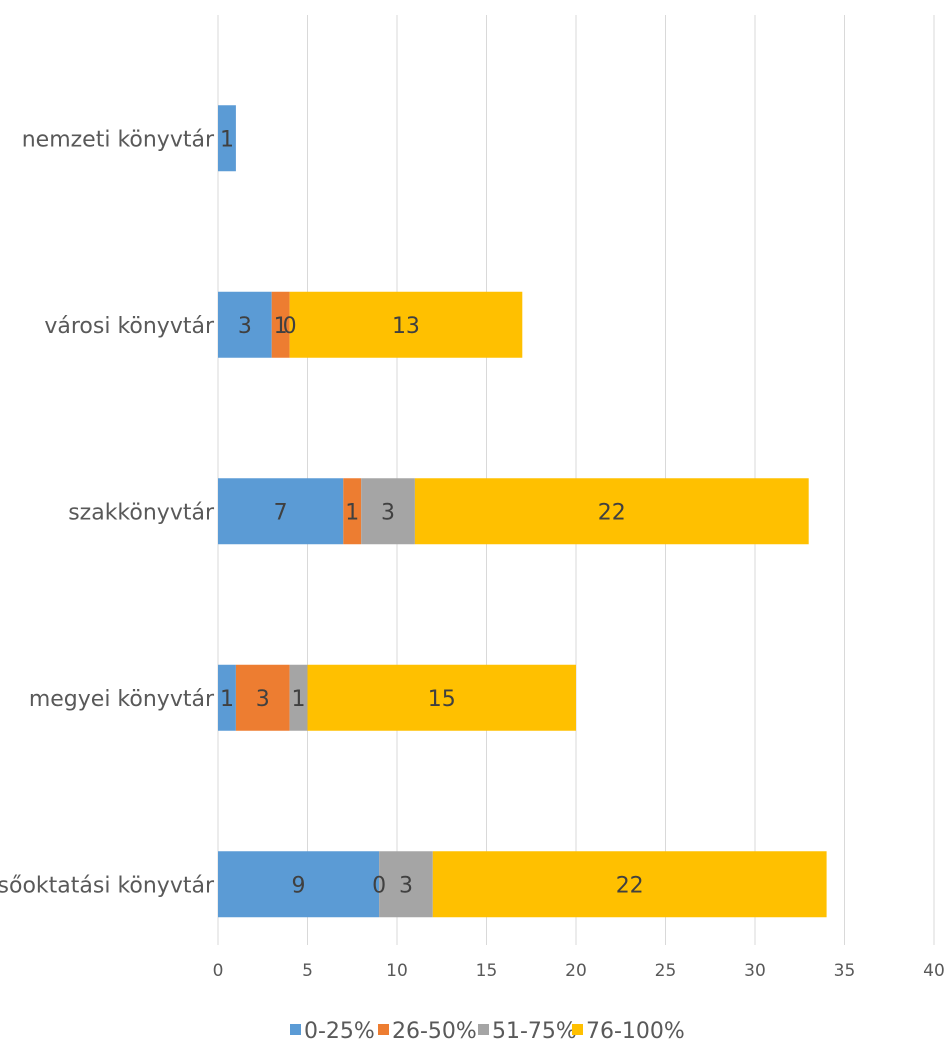 This screenshot has height=1047, width=946. I want to click on legend: 0-25% 26-50% 51-75% 76-100%, so click(487, 1031).